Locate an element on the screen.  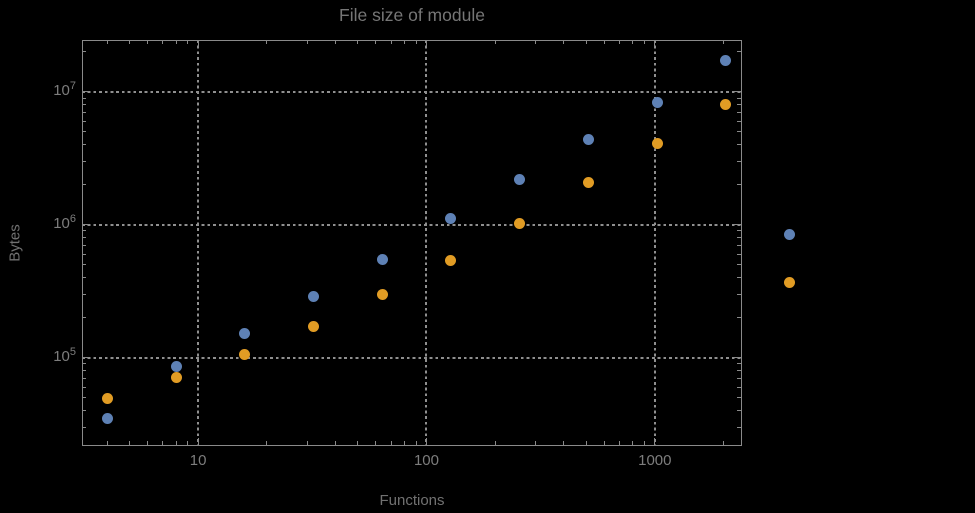
x-axis-label: Functions is located at coordinates (412, 500).